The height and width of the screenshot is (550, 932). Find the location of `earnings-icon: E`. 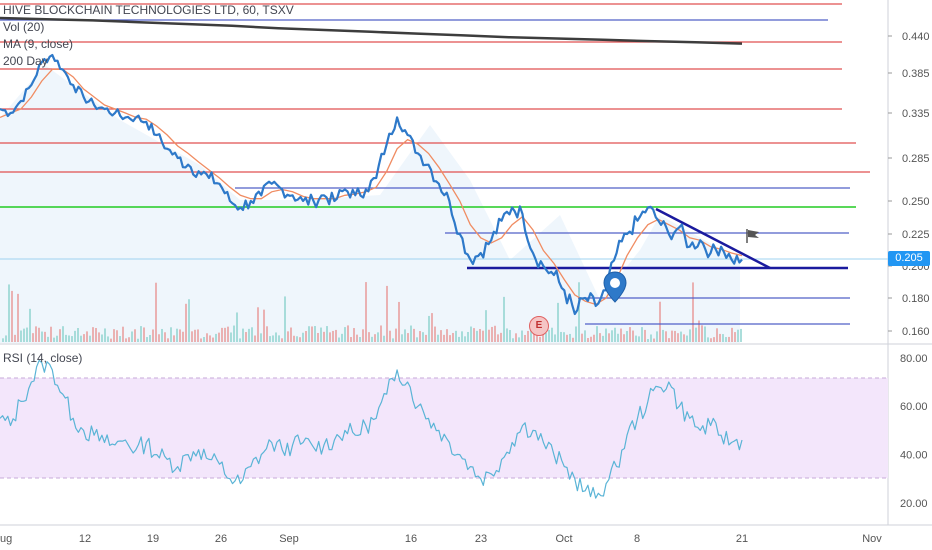

earnings-icon: E is located at coordinates (539, 326).